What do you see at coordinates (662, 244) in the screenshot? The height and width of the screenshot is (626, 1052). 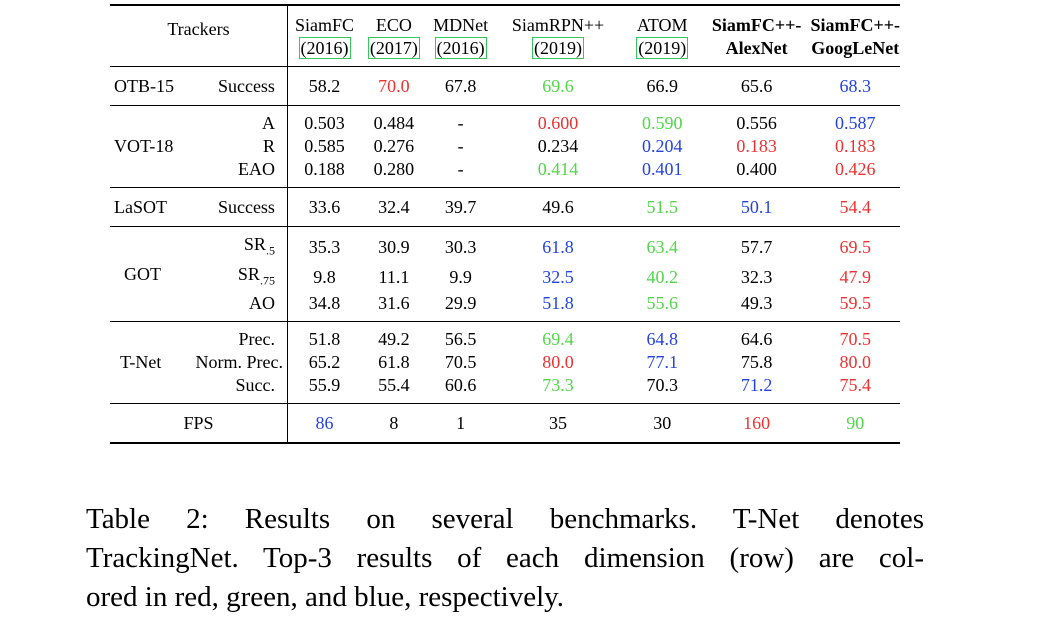 I see `cell: 63.4` at bounding box center [662, 244].